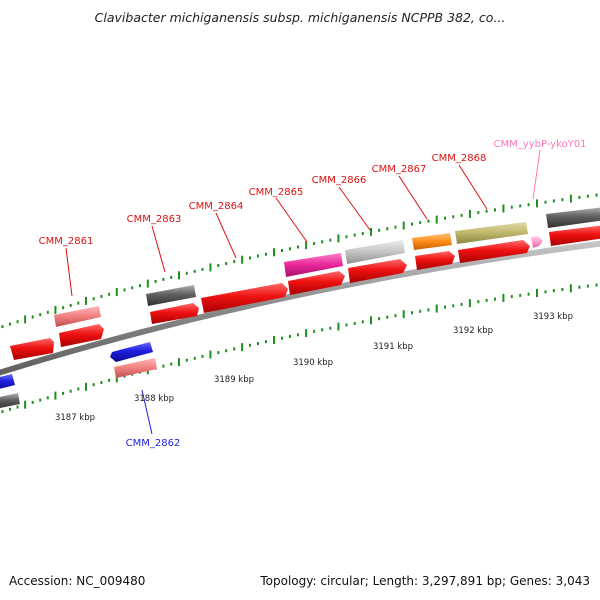  Describe the element at coordinates (66, 241) in the screenshot. I see `gene-label-cmm-2861: CMM_2861` at that location.